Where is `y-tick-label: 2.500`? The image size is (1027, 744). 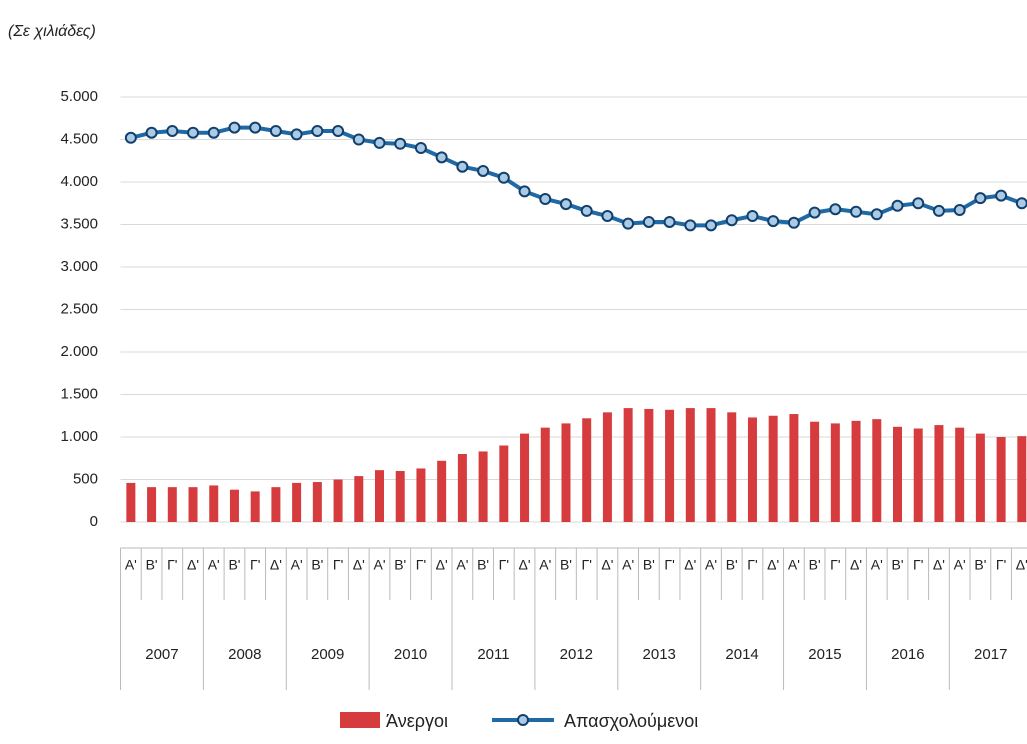 y-tick-label: 2.500 is located at coordinates (79, 308).